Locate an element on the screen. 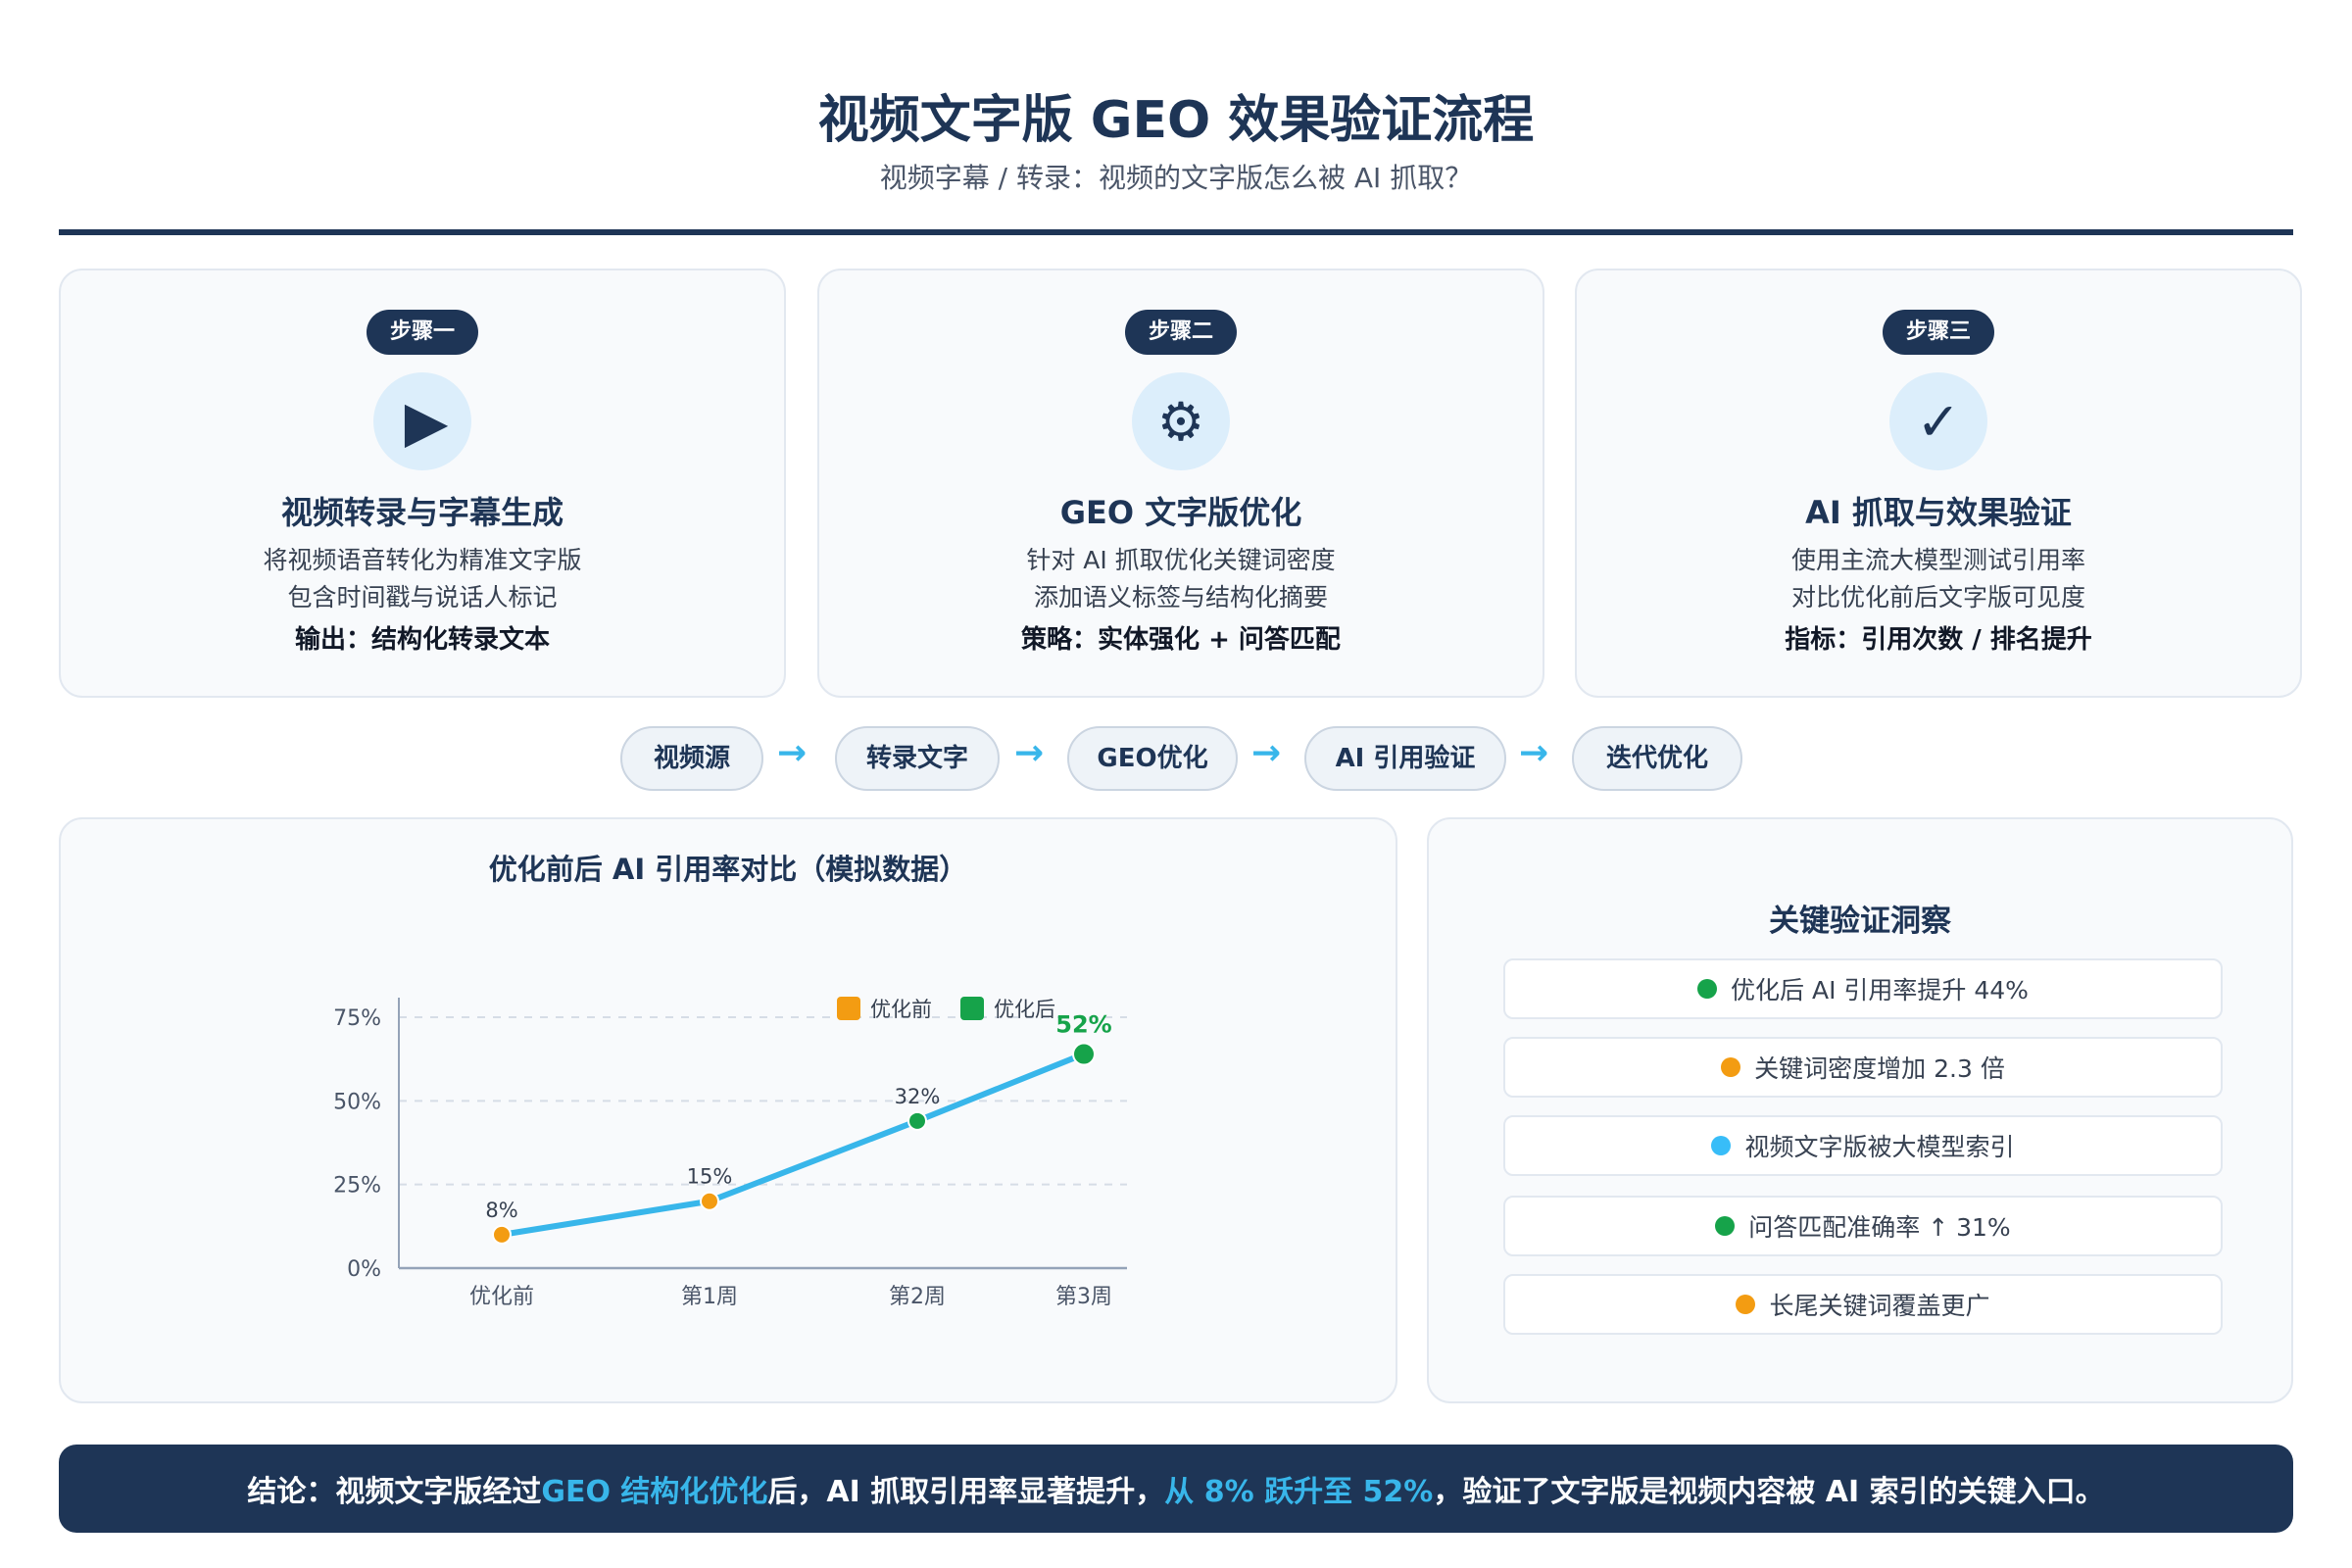 The height and width of the screenshot is (1568, 2352). legend-label: 优化后 is located at coordinates (1024, 1009).